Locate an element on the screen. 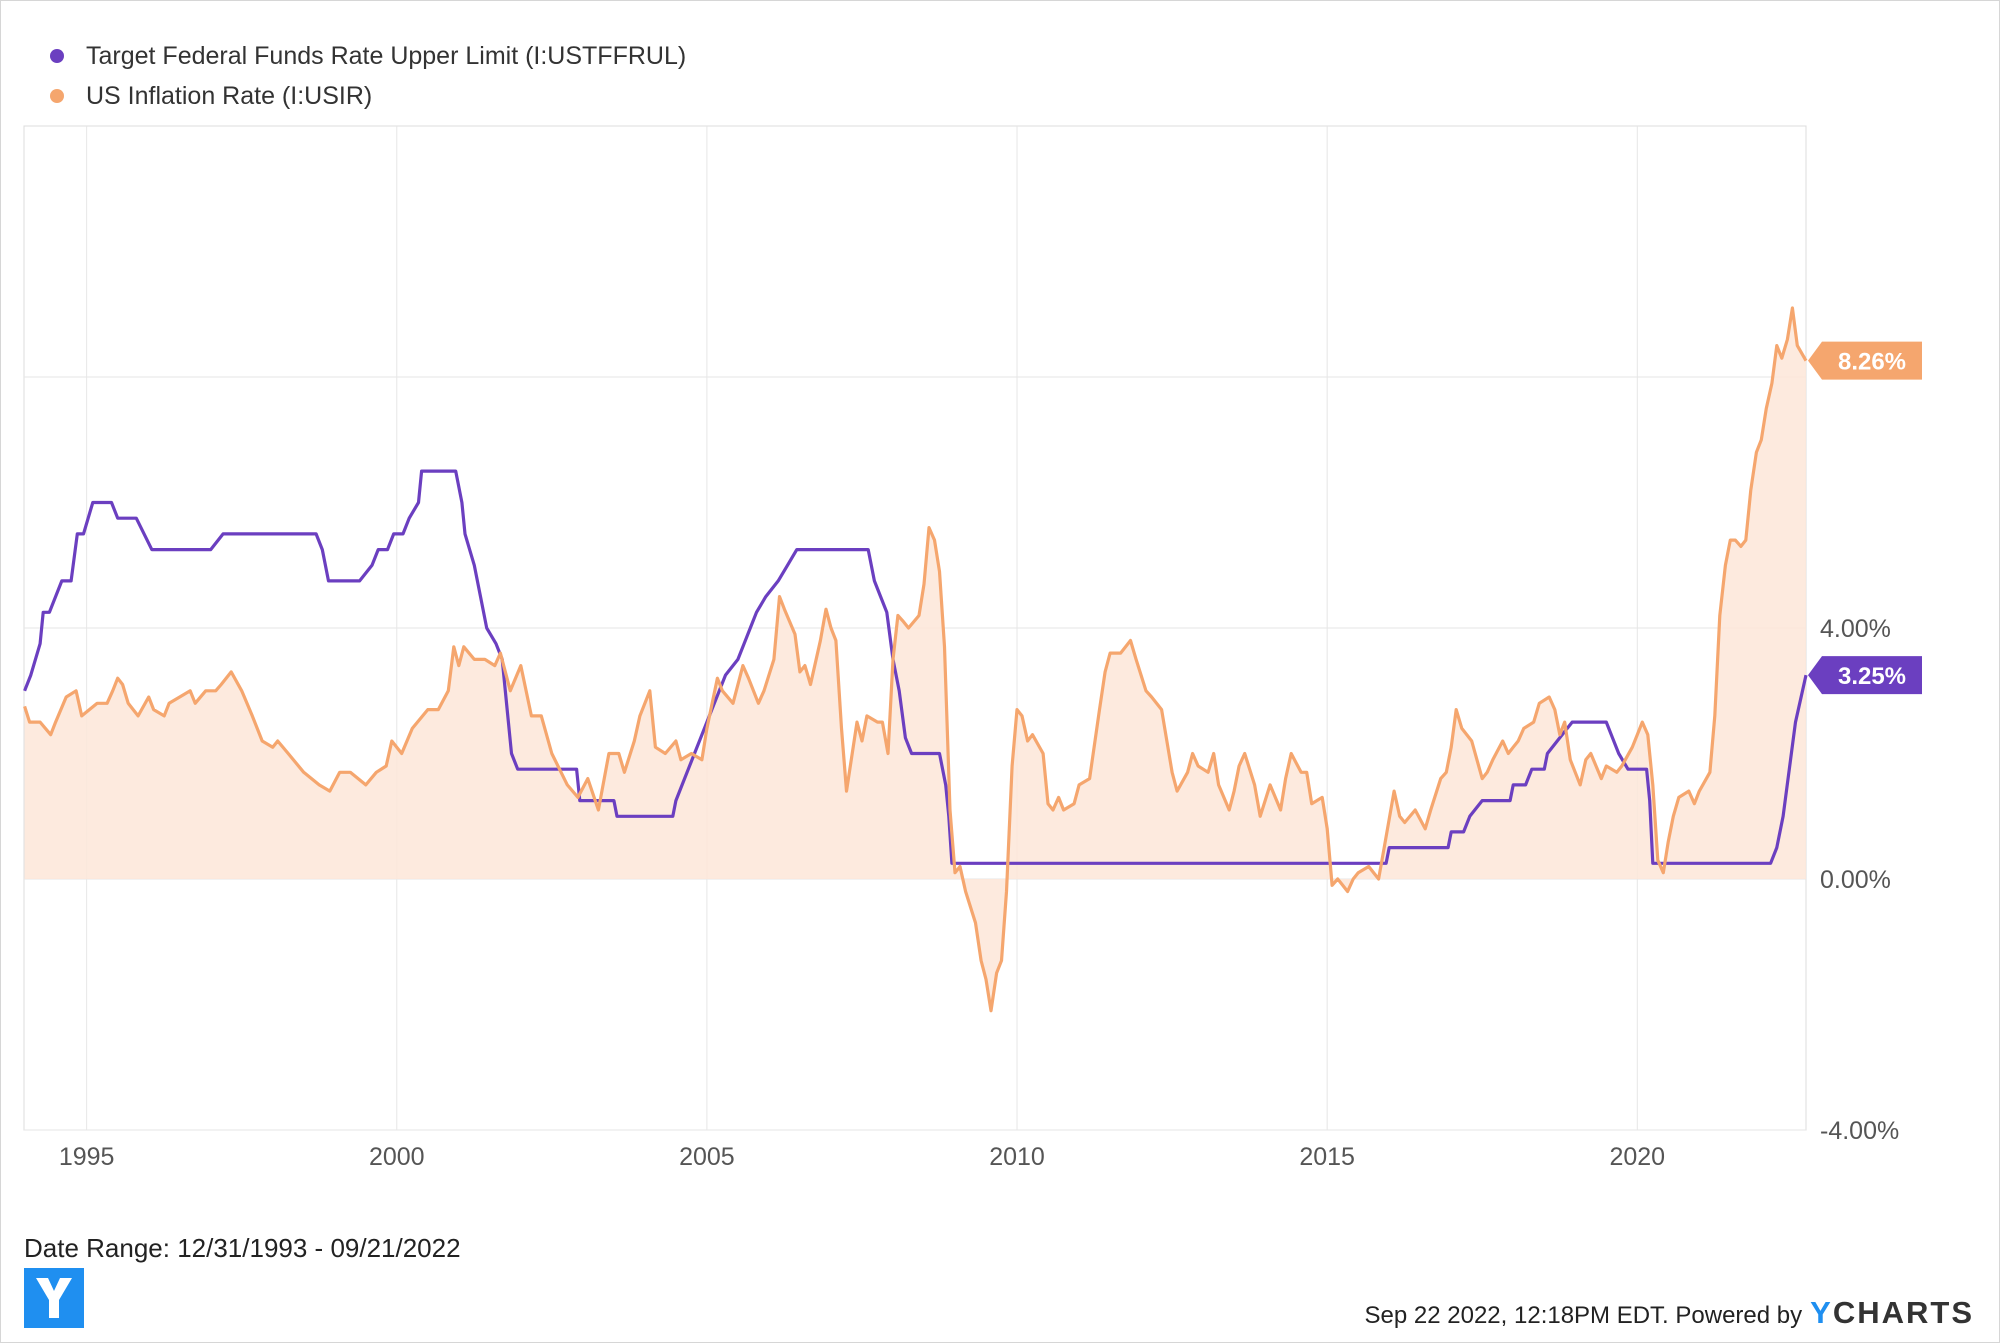 The image size is (2000, 1343). date-range-label: Date Range: 12/31/1993 - 09/21/2022 is located at coordinates (242, 1248).